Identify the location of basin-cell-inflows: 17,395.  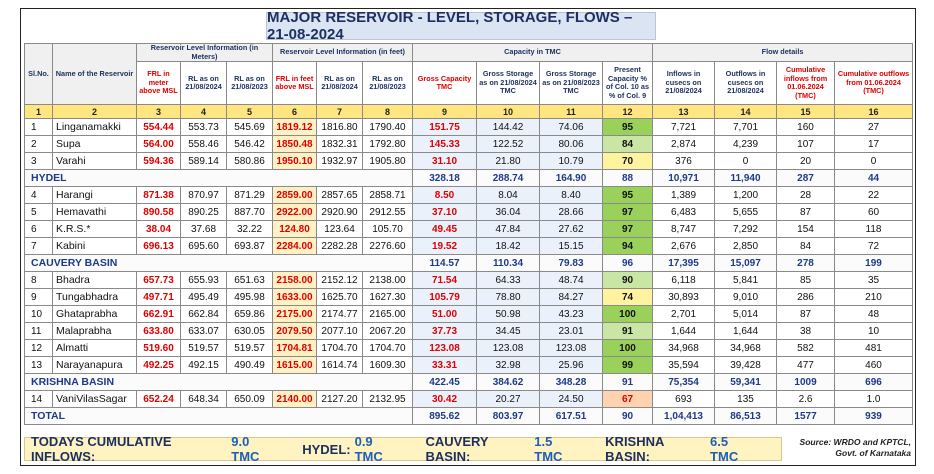
(684, 263).